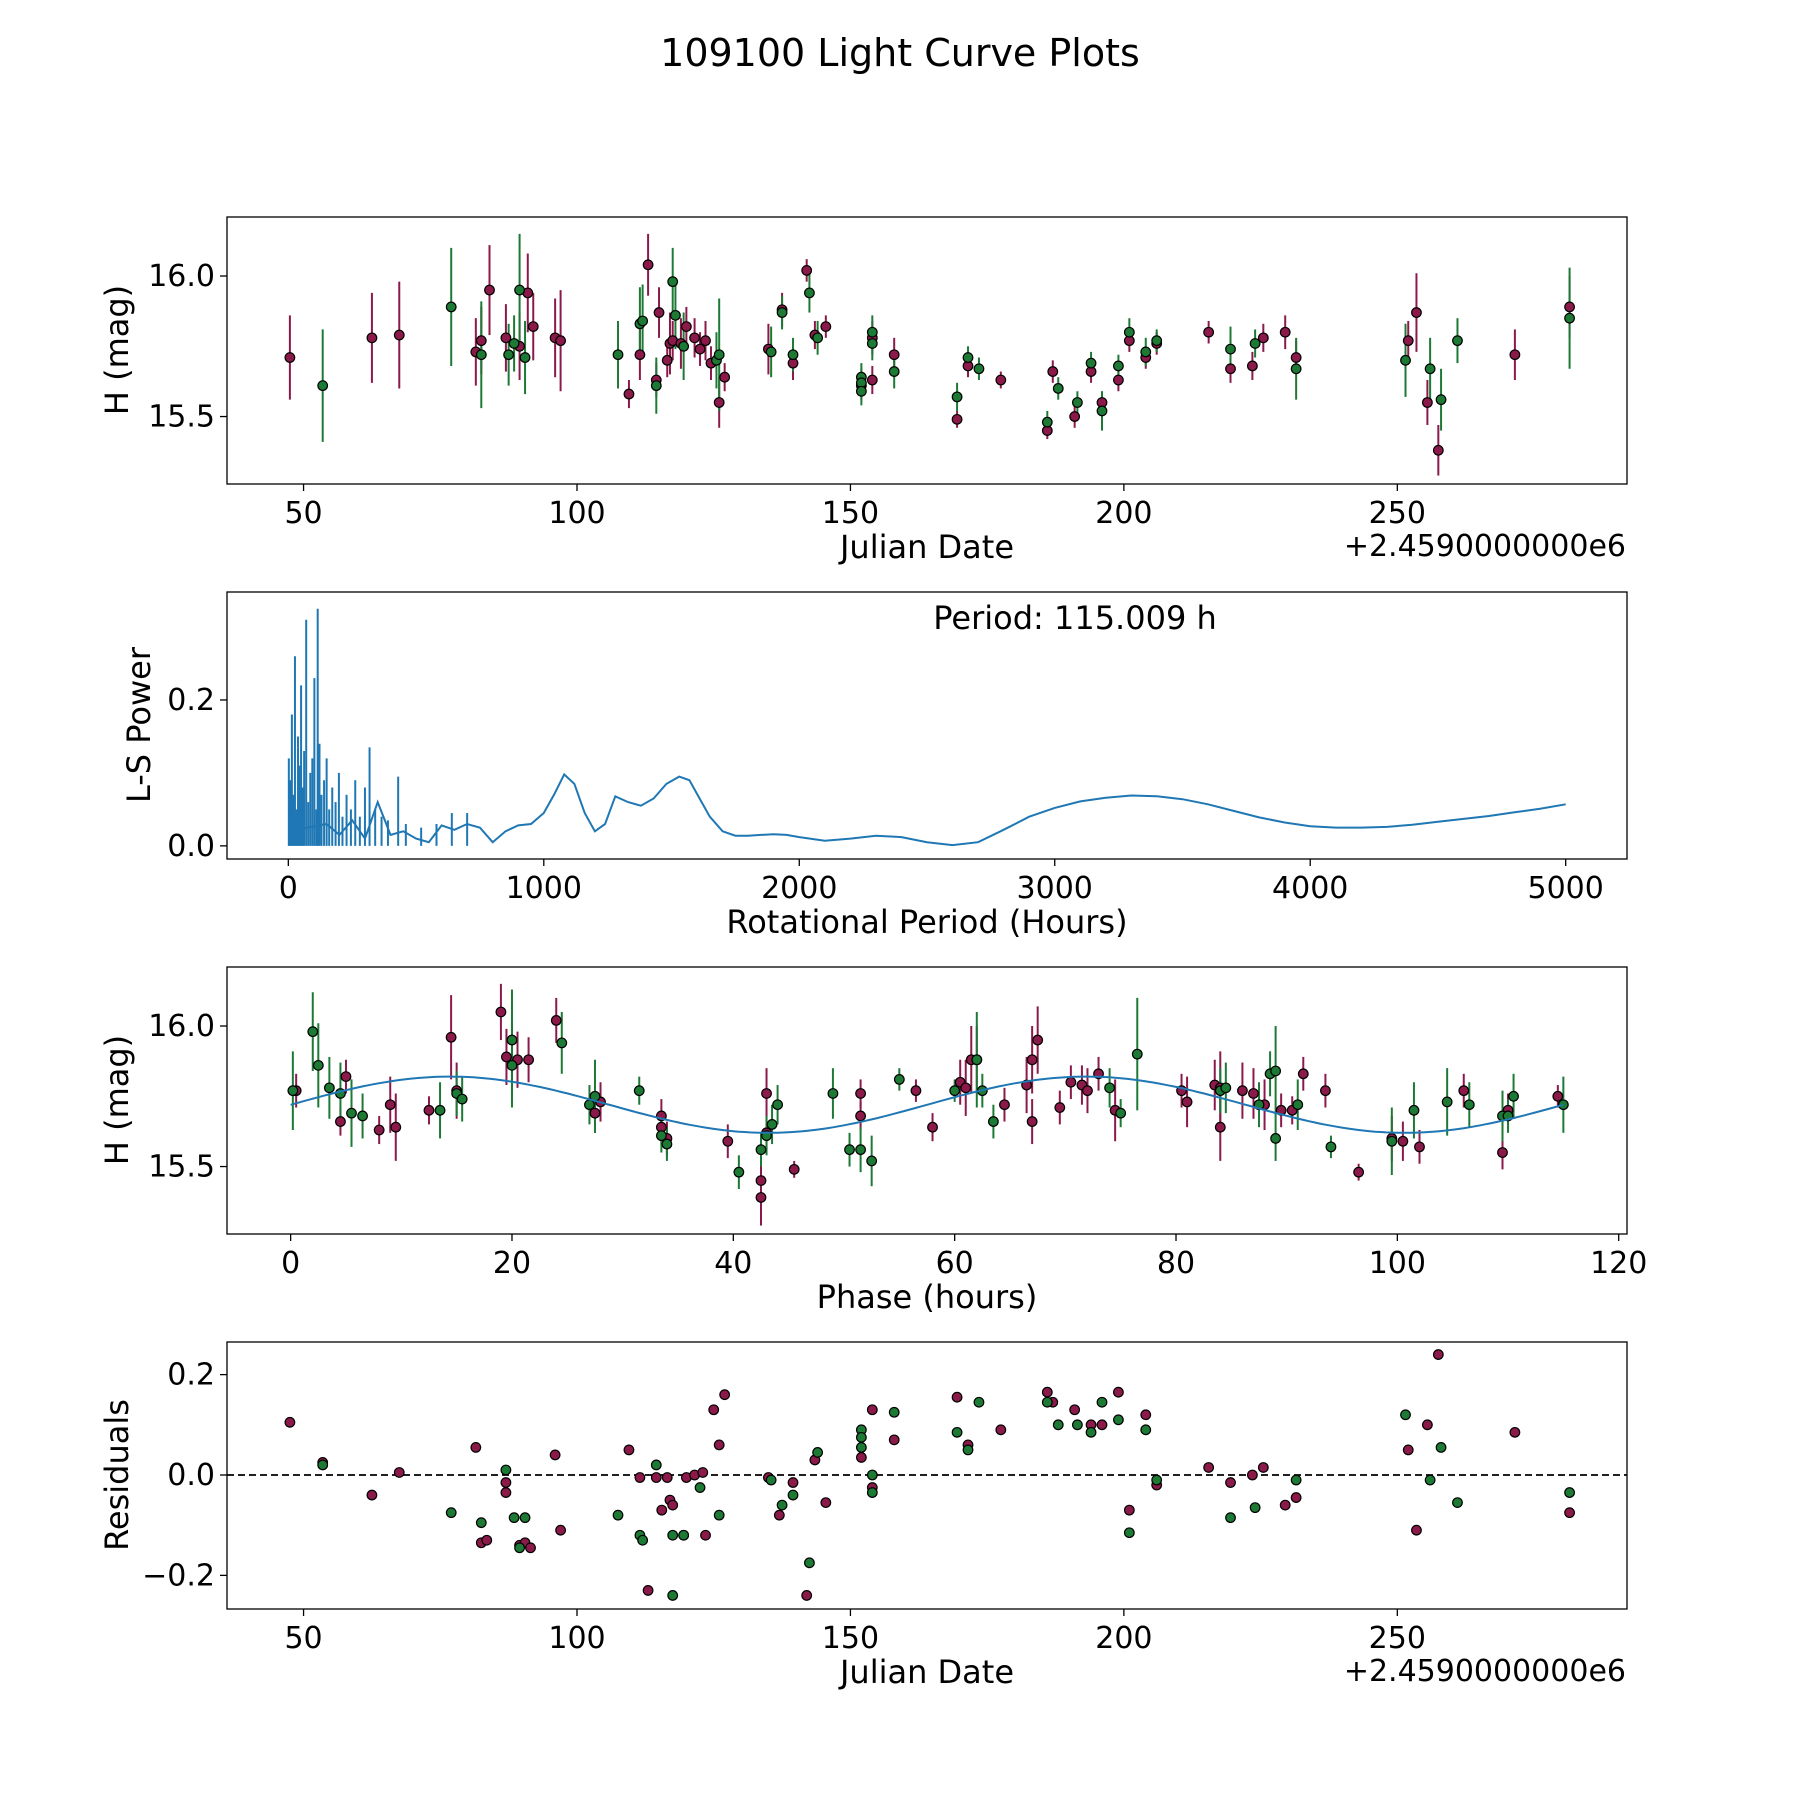  I want to click on x-tick-label: 150, so click(850, 1638).